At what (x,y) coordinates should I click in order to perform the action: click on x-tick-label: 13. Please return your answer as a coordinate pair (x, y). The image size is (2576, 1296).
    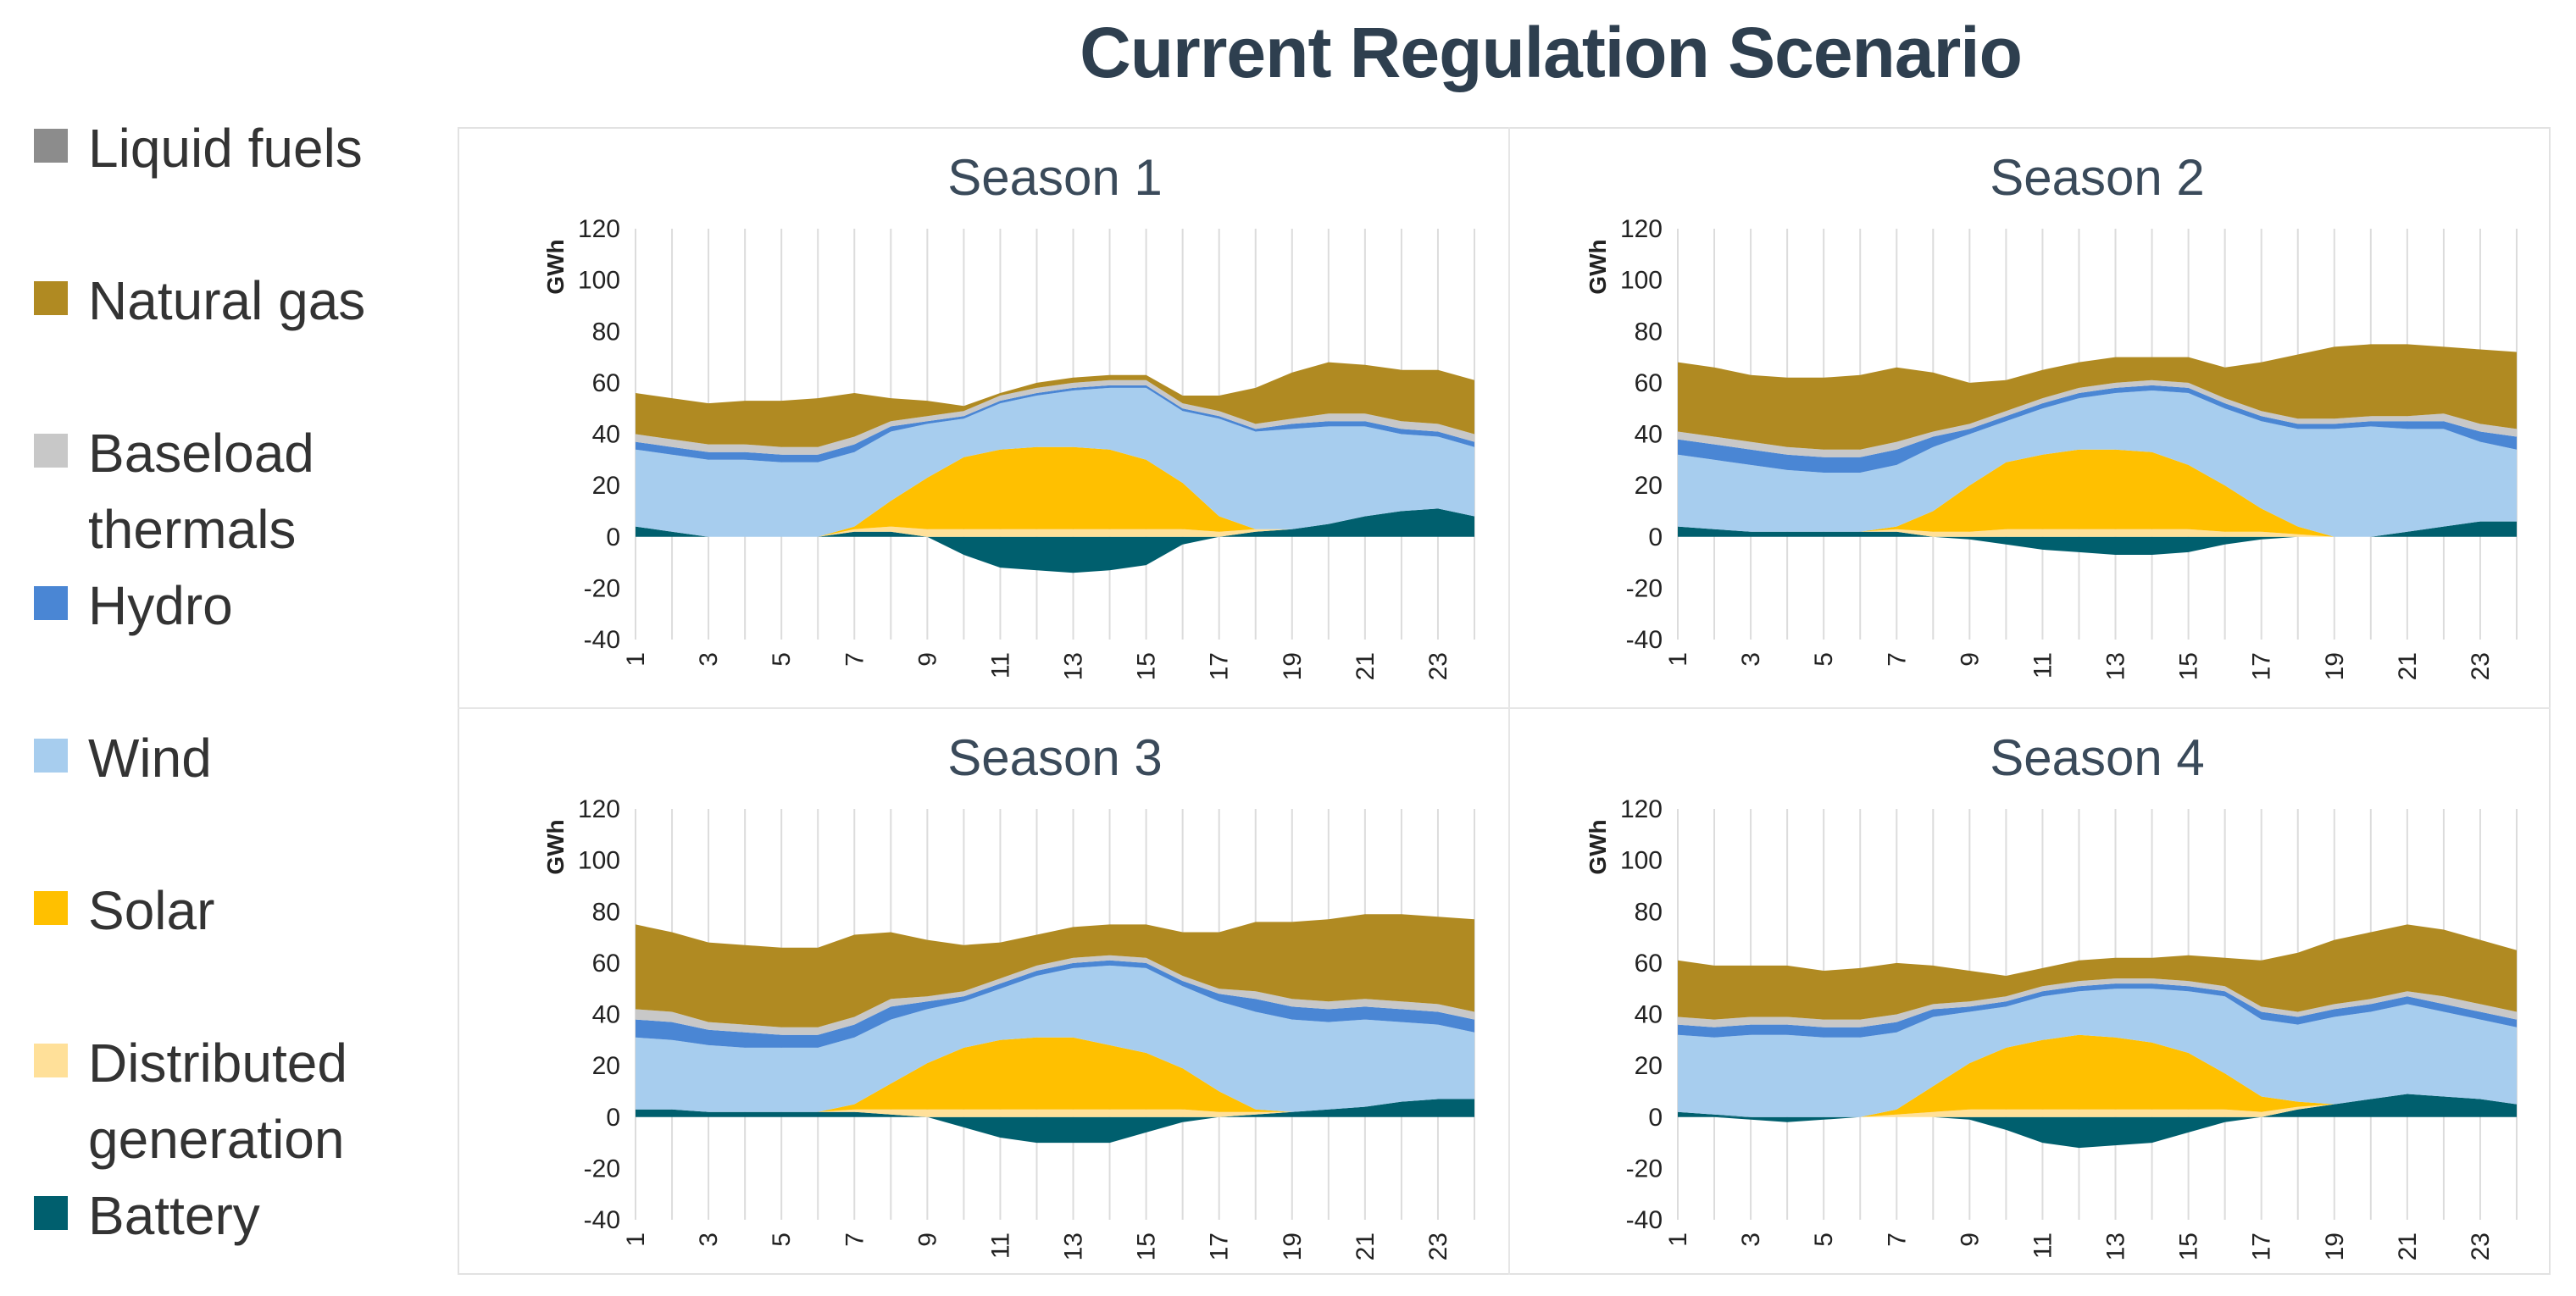
    Looking at the image, I should click on (2116, 666).